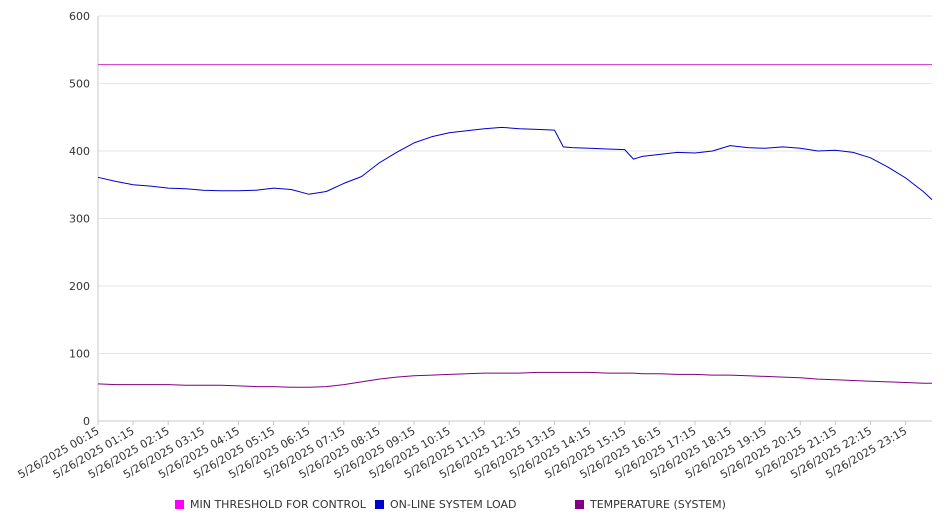 This screenshot has width=946, height=526. What do you see at coordinates (79, 84) in the screenshot?
I see `y-tick-label: 500` at bounding box center [79, 84].